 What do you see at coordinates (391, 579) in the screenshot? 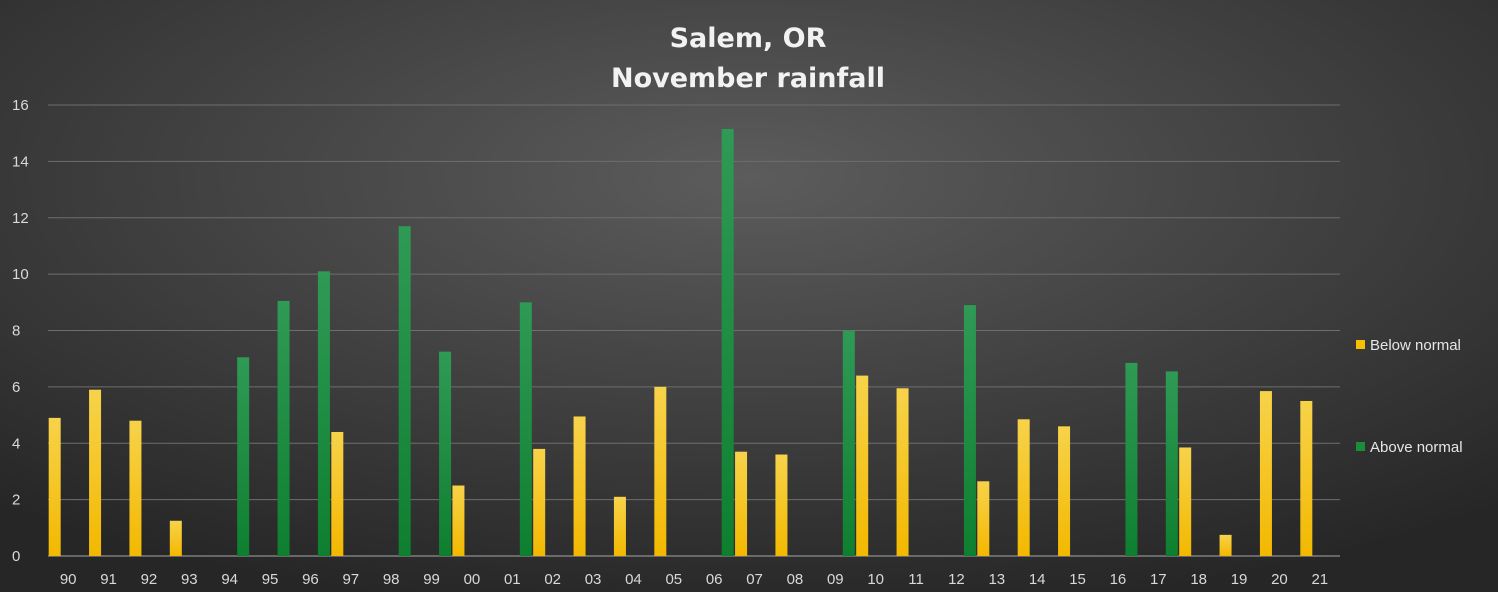
I see `x-tick-label: 98` at bounding box center [391, 579].